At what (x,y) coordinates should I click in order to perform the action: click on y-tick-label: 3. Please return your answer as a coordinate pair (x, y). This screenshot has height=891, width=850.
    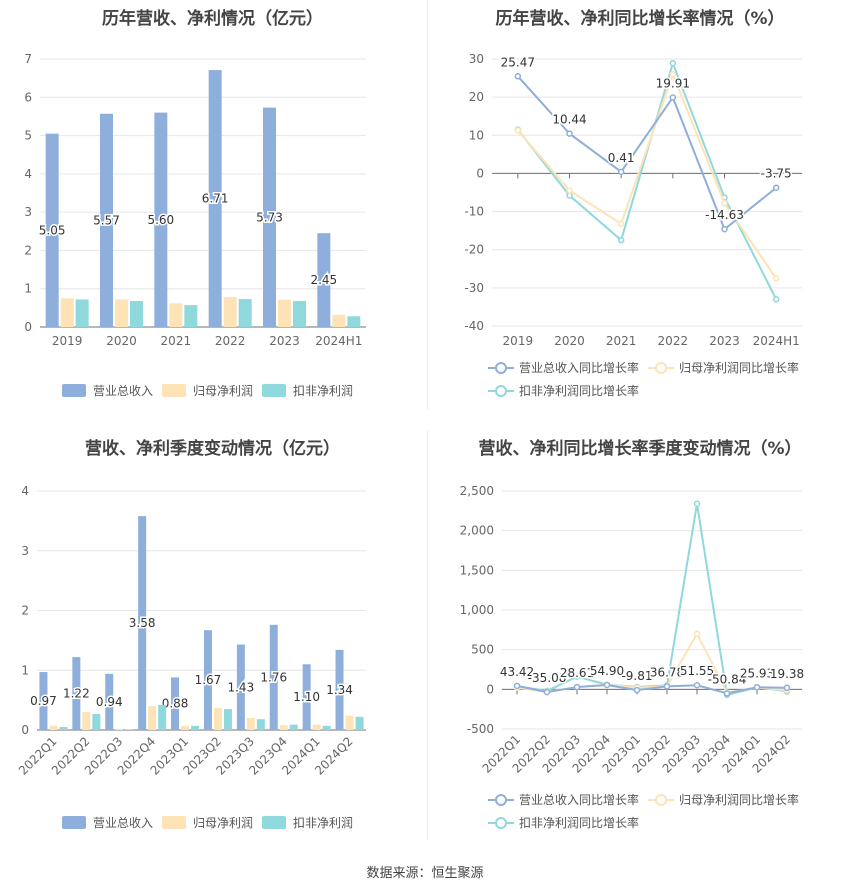
    Looking at the image, I should click on (28, 212).